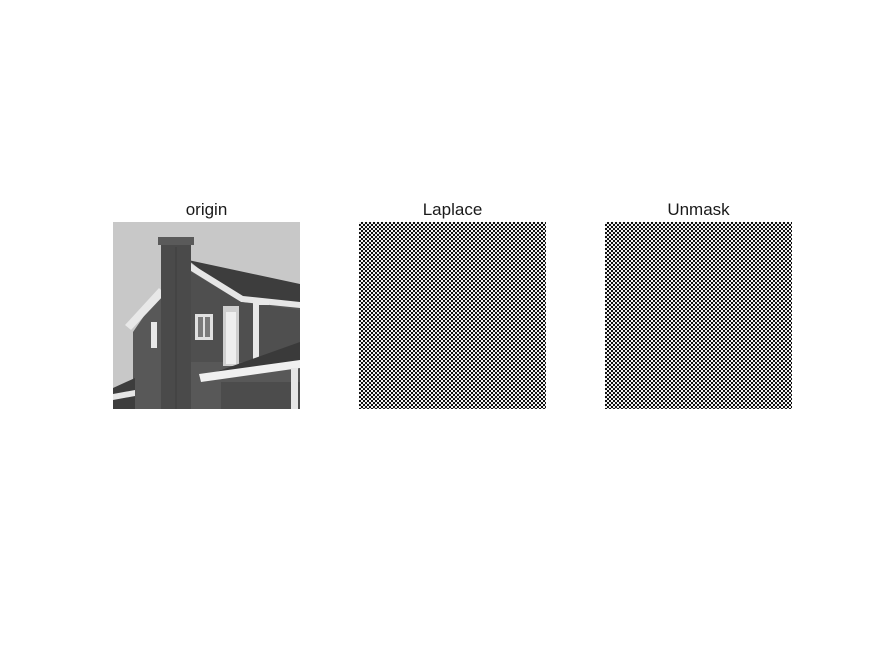 The image size is (875, 656). Describe the element at coordinates (206, 315) in the screenshot. I see `origin-house-image` at that location.